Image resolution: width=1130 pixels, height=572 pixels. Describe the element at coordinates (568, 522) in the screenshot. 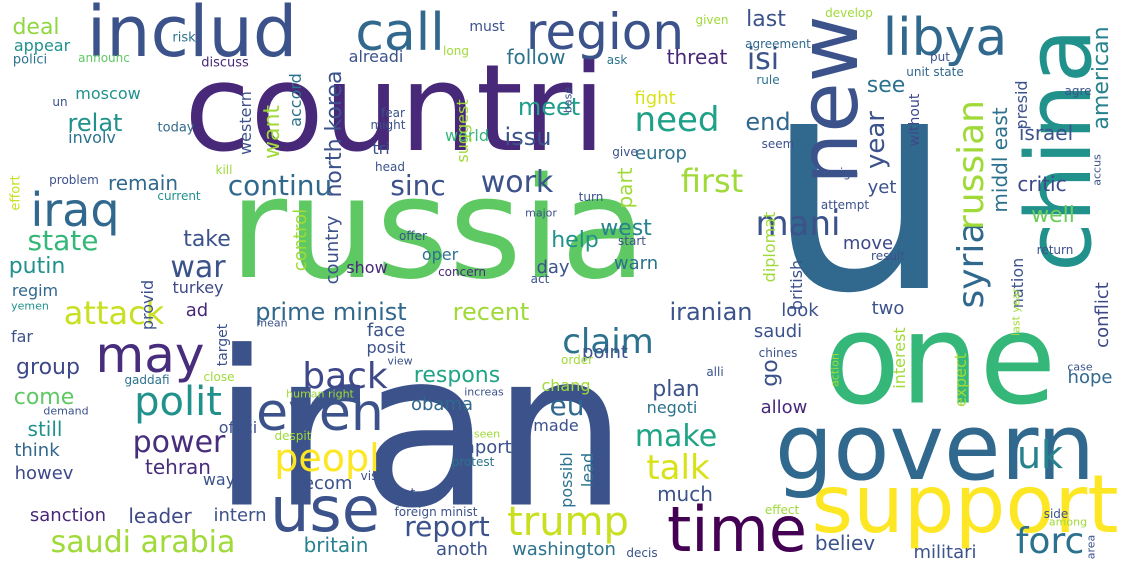

I see `word-trump: trump` at that location.